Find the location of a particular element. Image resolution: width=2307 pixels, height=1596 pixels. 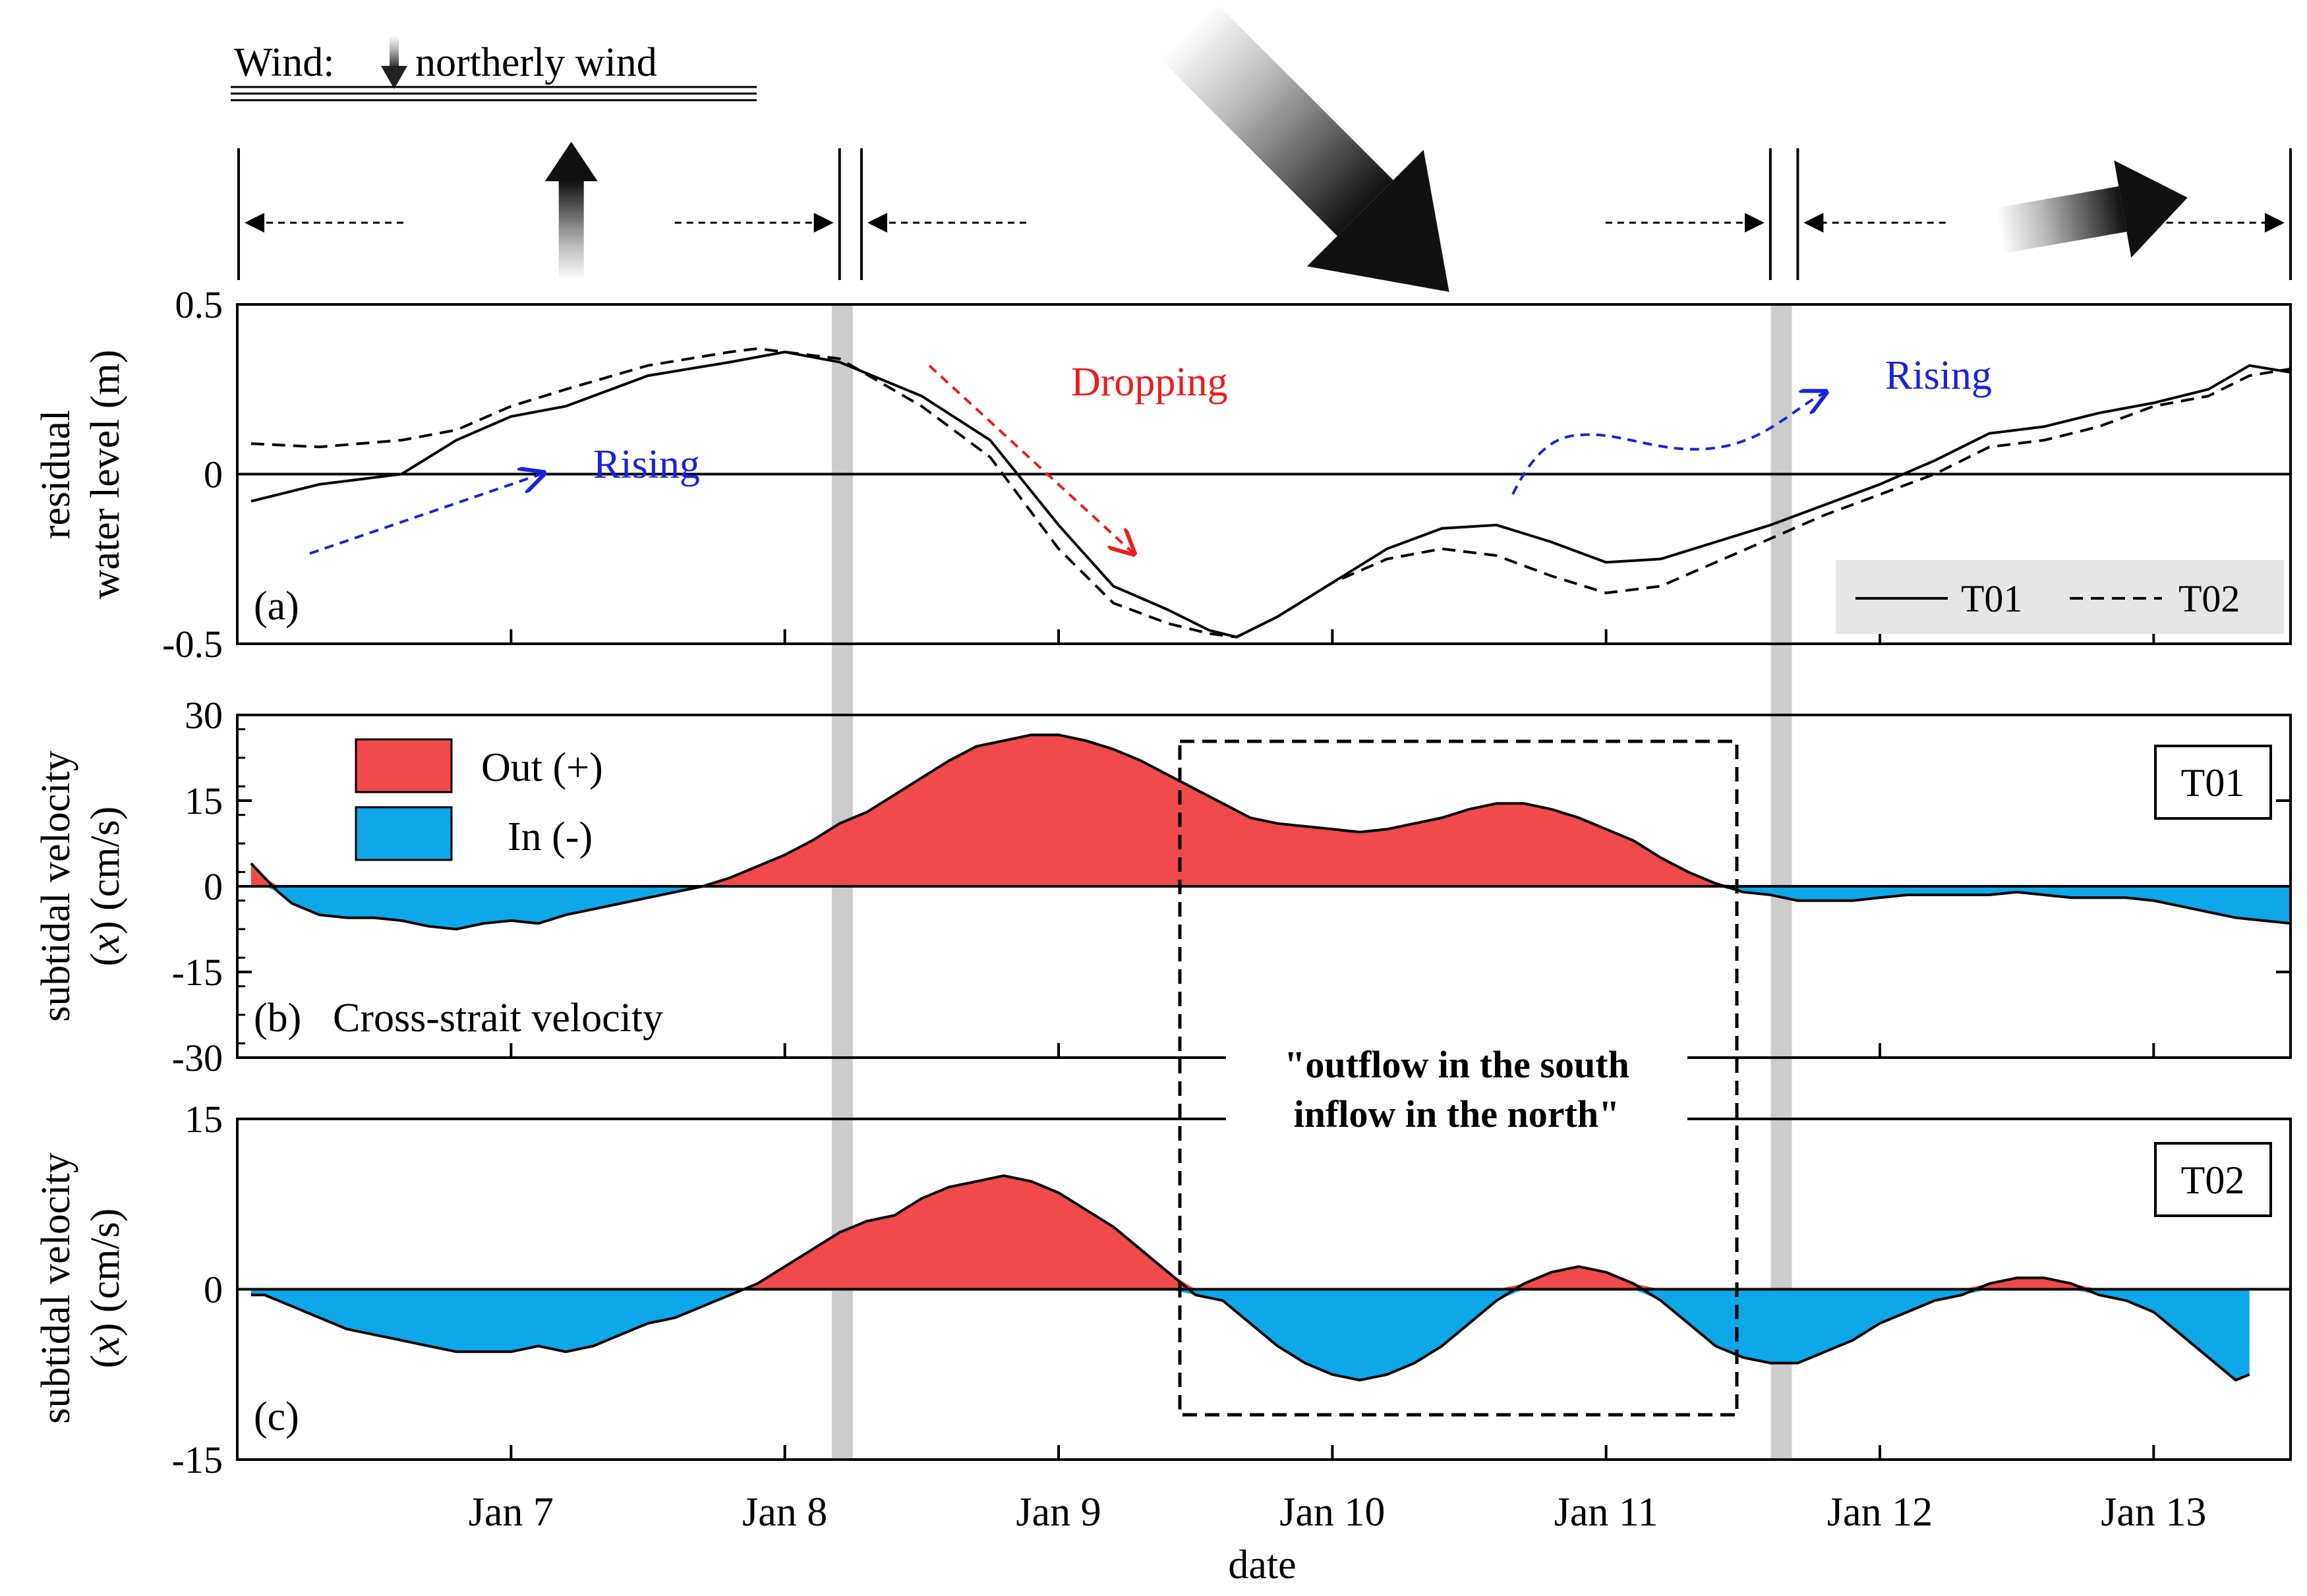

rising-right-text: Rising is located at coordinates (1939, 375).